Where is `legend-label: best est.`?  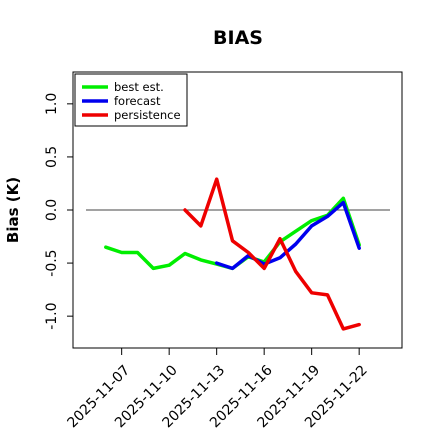
legend-label: best est. is located at coordinates (139, 87).